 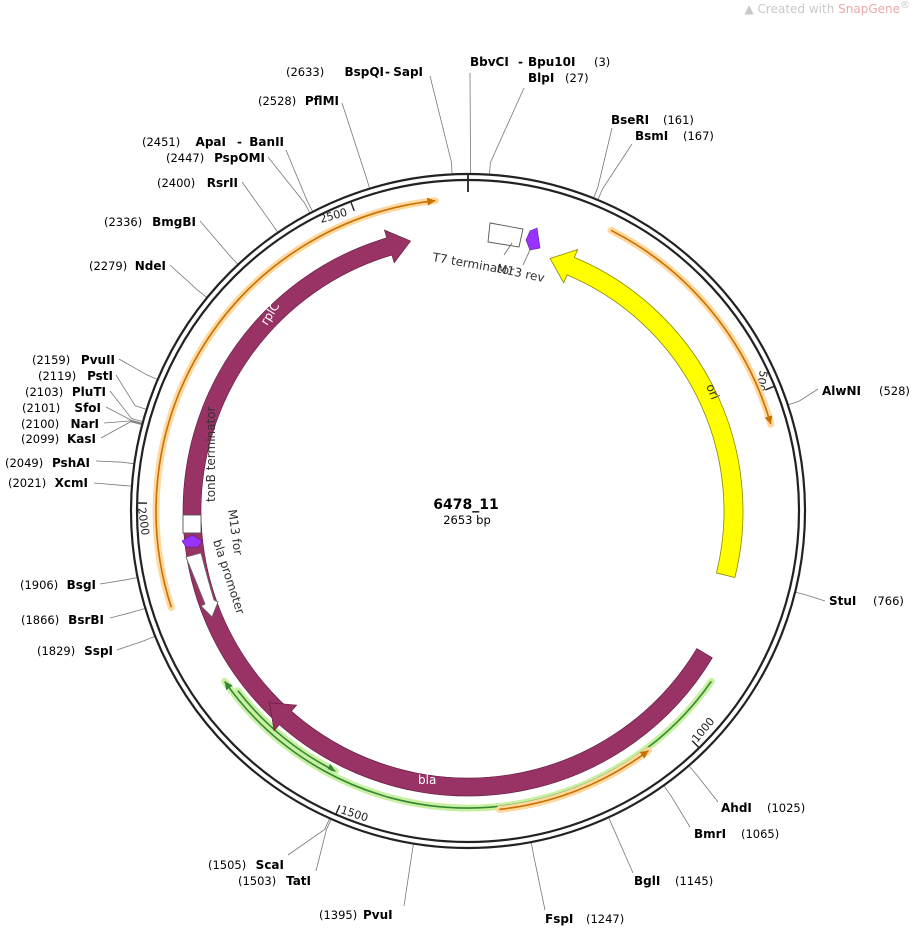 What do you see at coordinates (308, 837) in the screenshot?
I see `site-leader-scai` at bounding box center [308, 837].